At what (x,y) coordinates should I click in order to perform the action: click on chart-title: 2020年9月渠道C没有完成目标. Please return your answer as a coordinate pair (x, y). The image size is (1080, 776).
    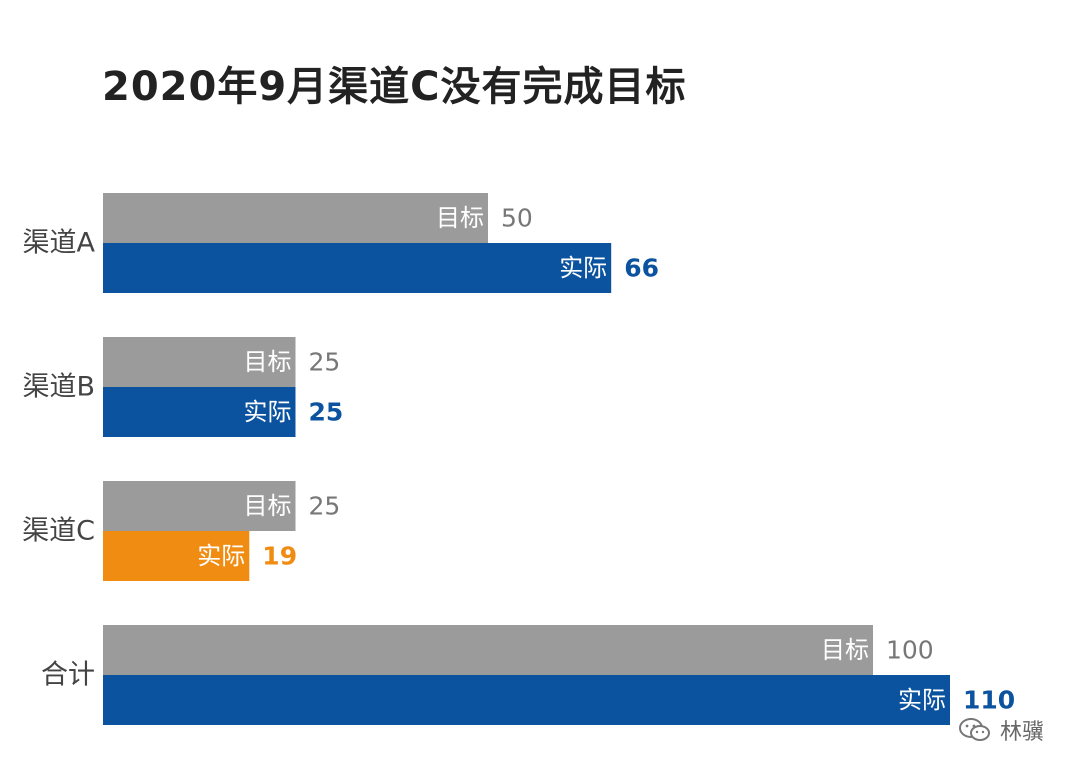
    Looking at the image, I should click on (394, 87).